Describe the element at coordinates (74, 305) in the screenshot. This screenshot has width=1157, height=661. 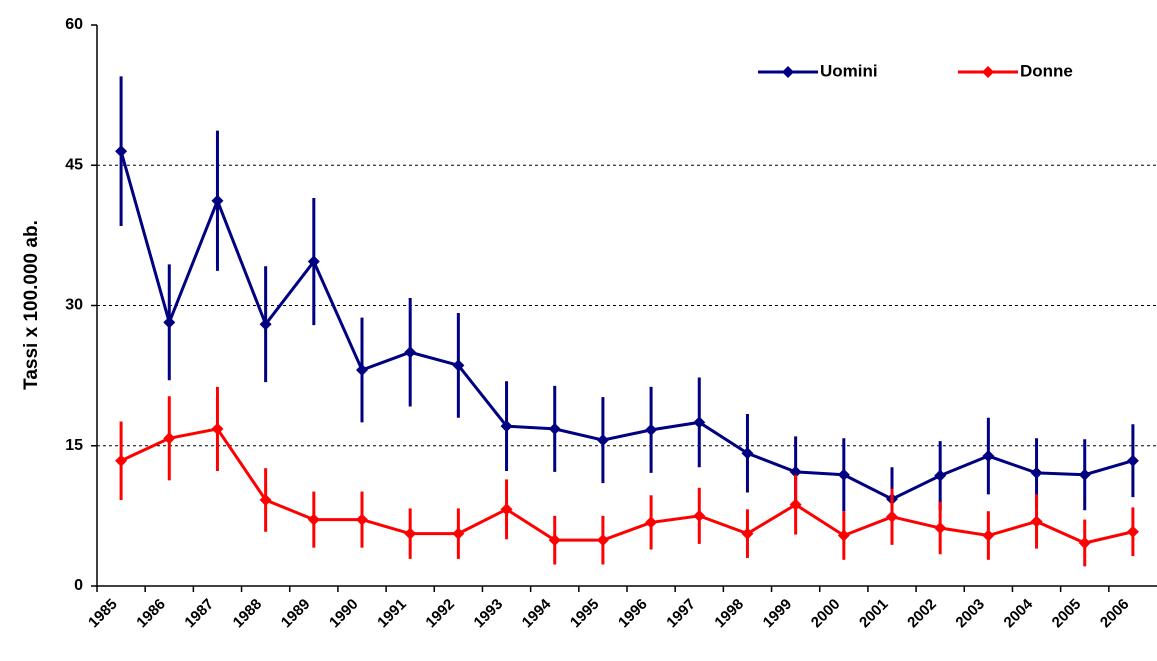
I see `y-tick-label: 30` at that location.